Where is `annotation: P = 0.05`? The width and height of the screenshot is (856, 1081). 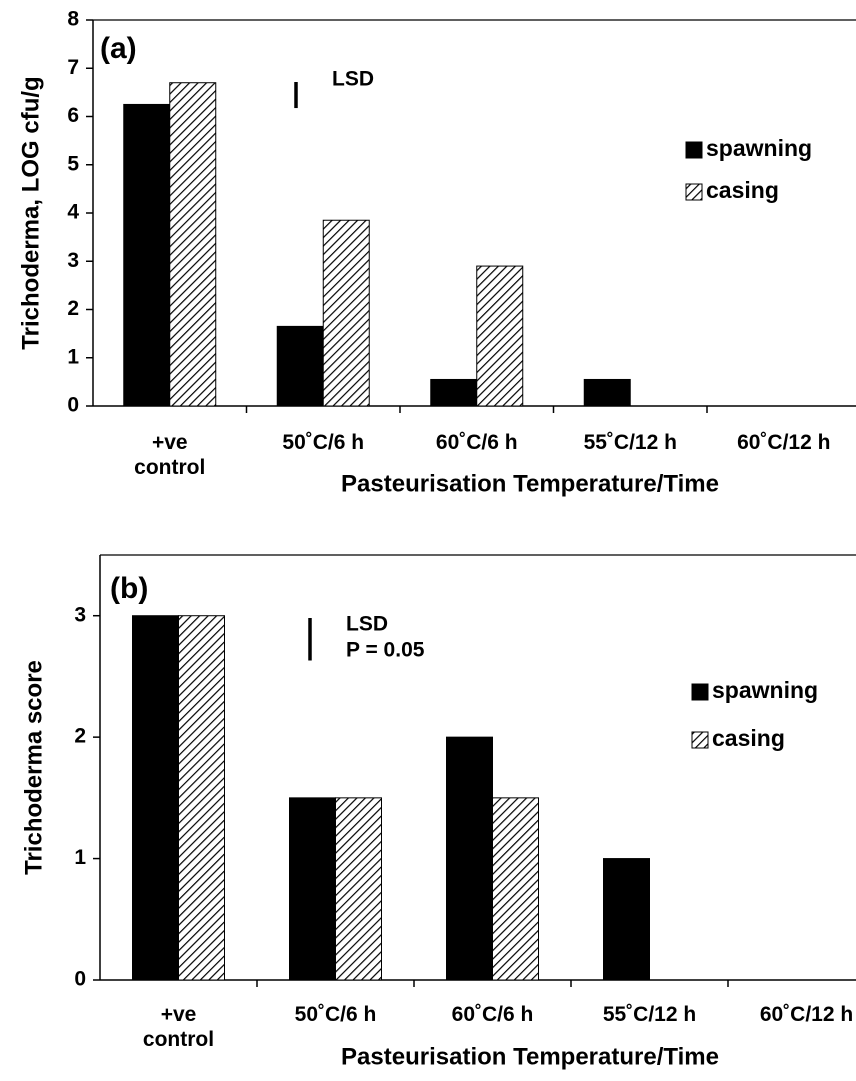
annotation: P = 0.05 is located at coordinates (385, 650).